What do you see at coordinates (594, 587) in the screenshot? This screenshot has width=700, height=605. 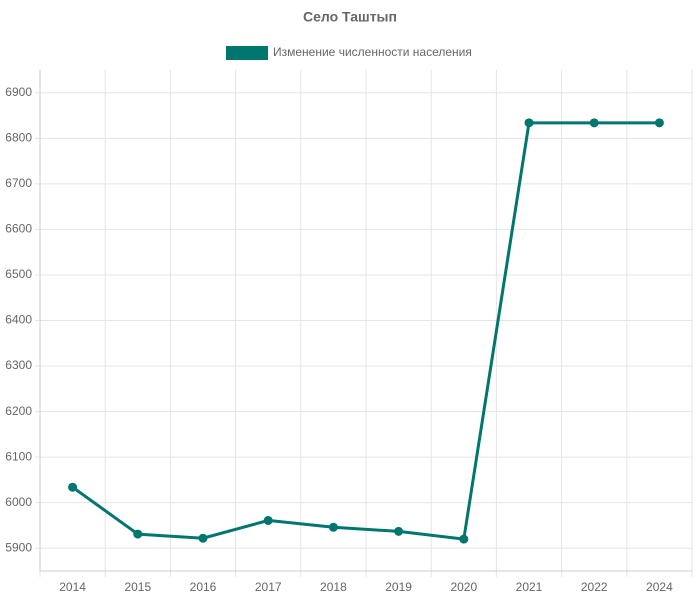 I see `x-tick-label: 2022` at bounding box center [594, 587].